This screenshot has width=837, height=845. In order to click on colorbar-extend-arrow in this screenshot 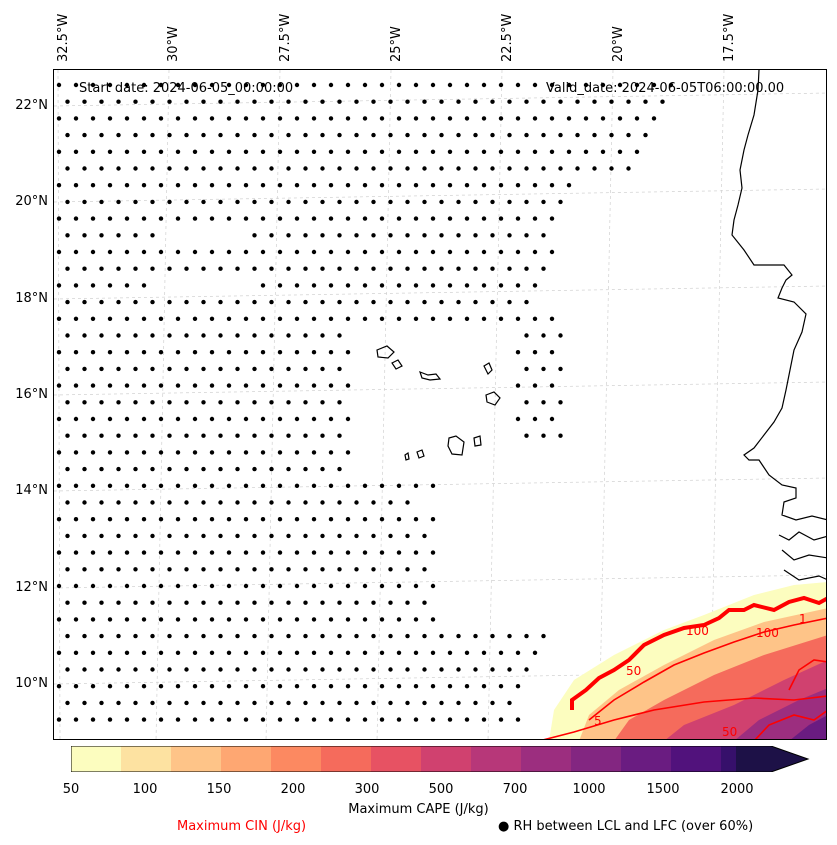, I will do `click(772, 759)`.